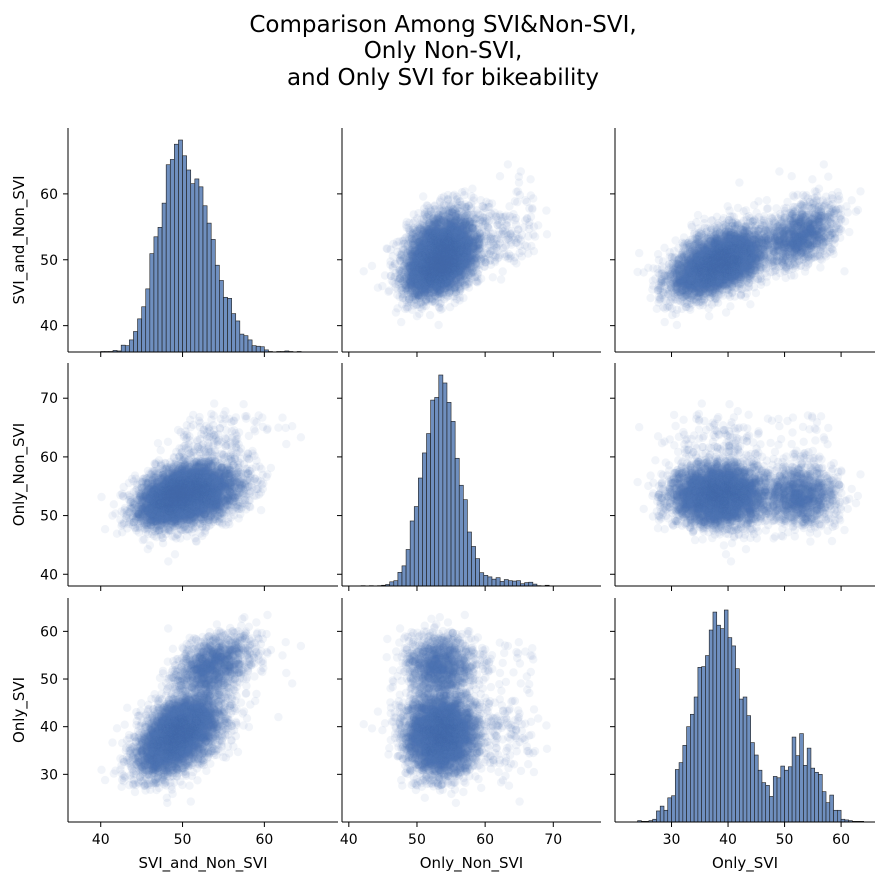  I want to click on title-line-2: Only Non-SVI,, so click(443, 51).